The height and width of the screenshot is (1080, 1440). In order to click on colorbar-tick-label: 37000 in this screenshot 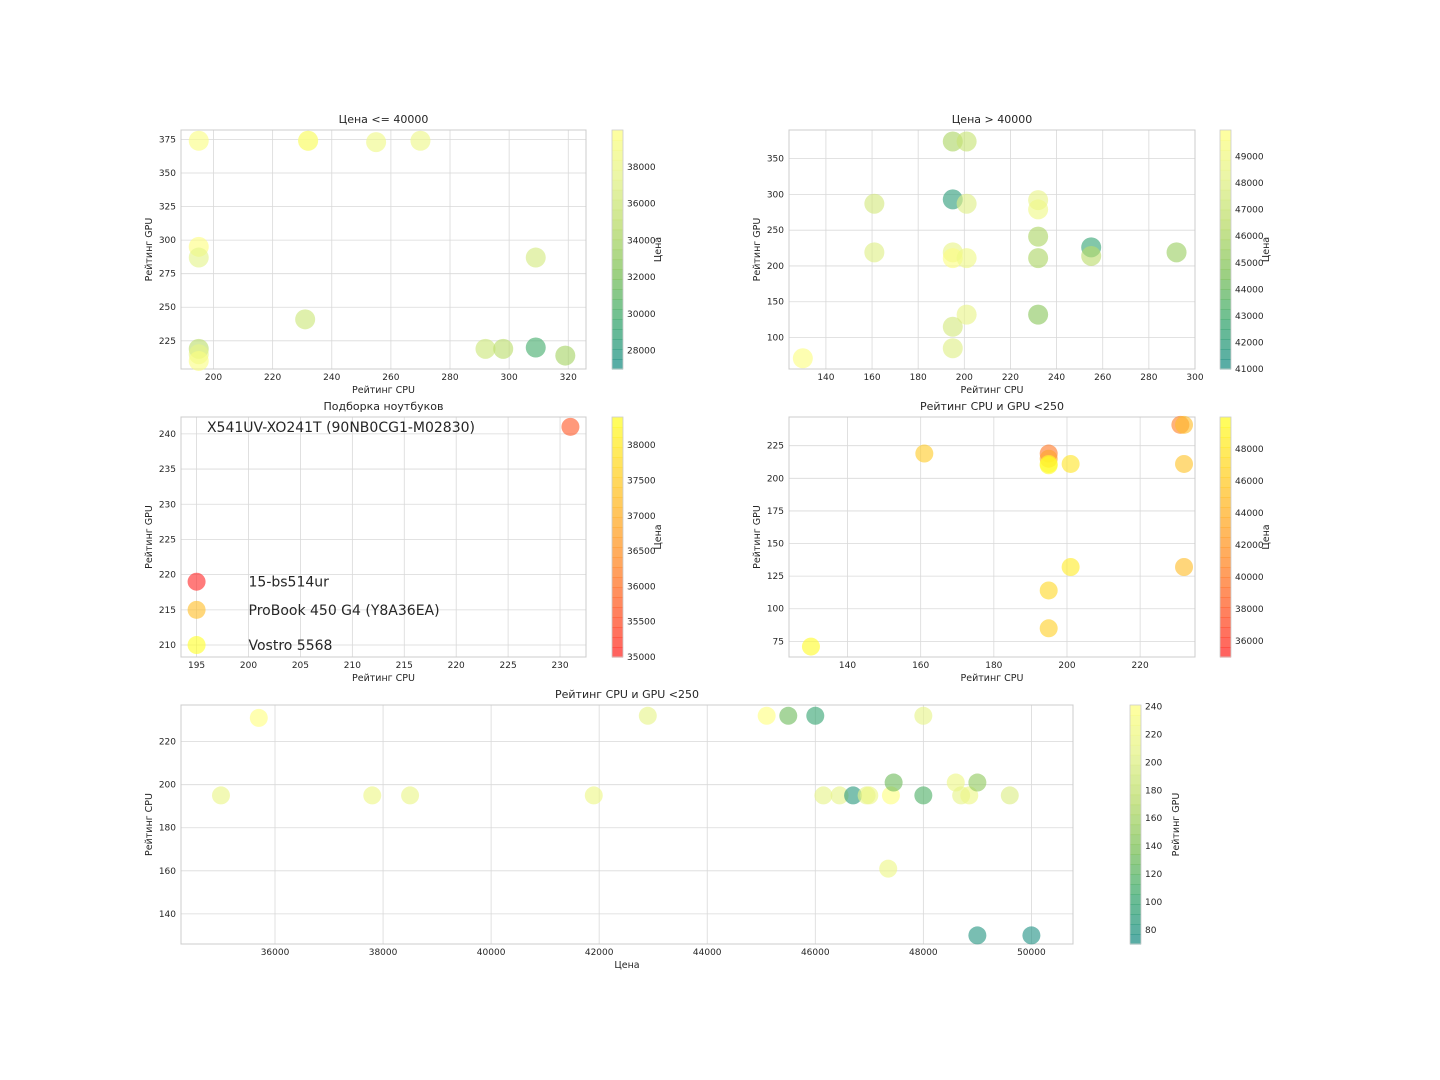, I will do `click(641, 517)`.